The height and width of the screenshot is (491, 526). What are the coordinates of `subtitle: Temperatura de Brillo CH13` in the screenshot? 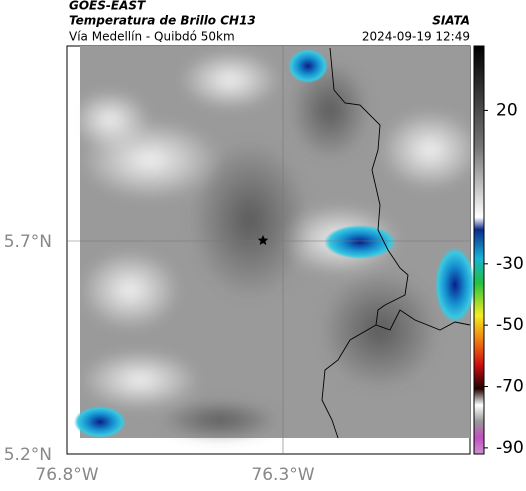 It's located at (162, 21).